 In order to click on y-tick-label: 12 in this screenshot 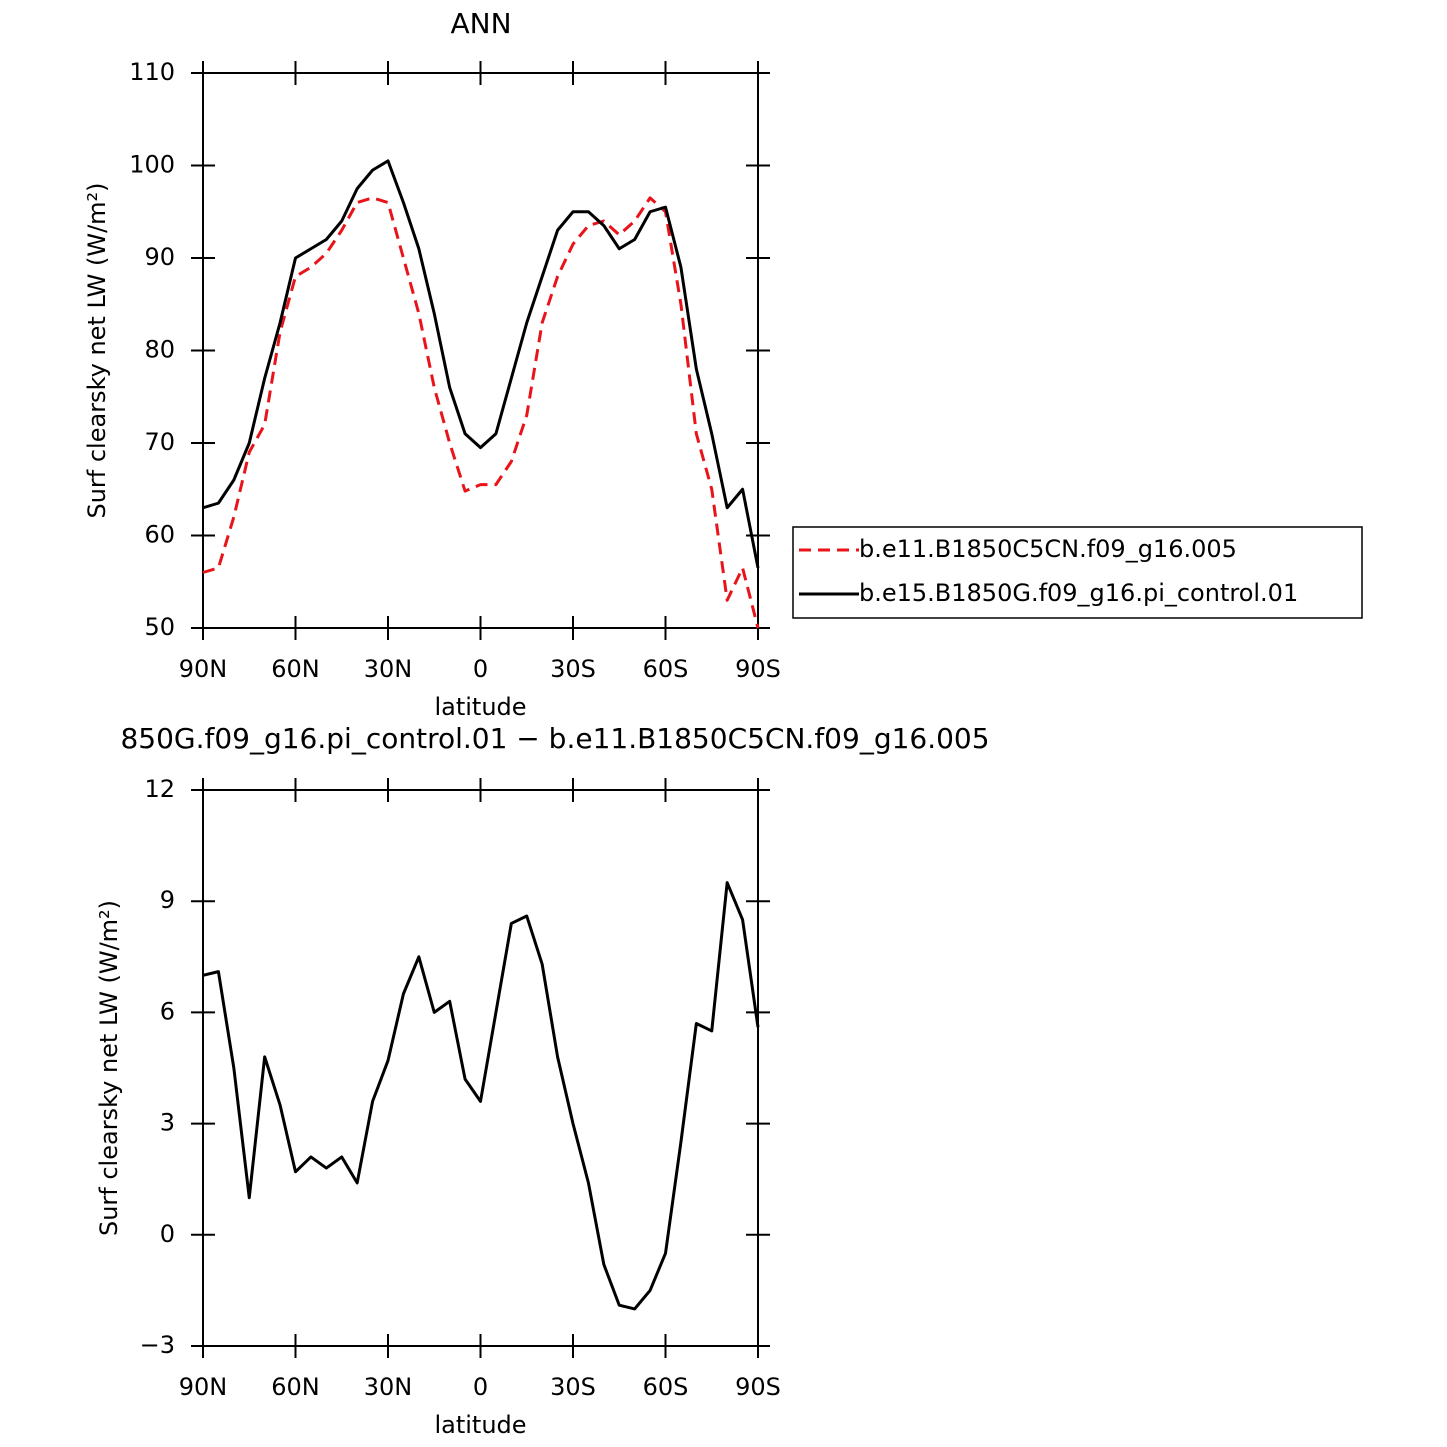, I will do `click(159, 789)`.